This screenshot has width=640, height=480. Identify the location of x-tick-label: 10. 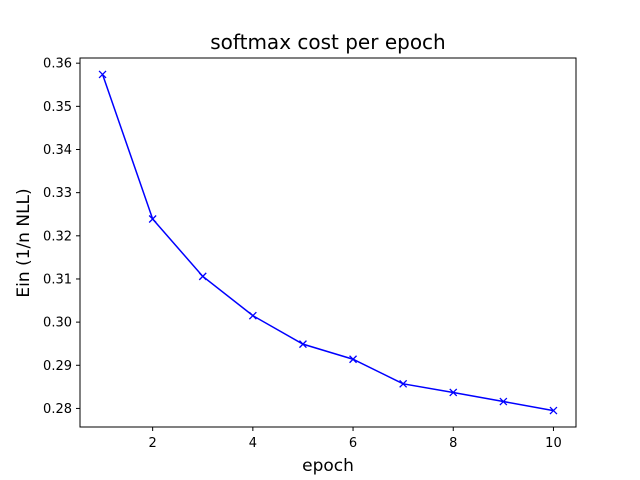
(553, 443).